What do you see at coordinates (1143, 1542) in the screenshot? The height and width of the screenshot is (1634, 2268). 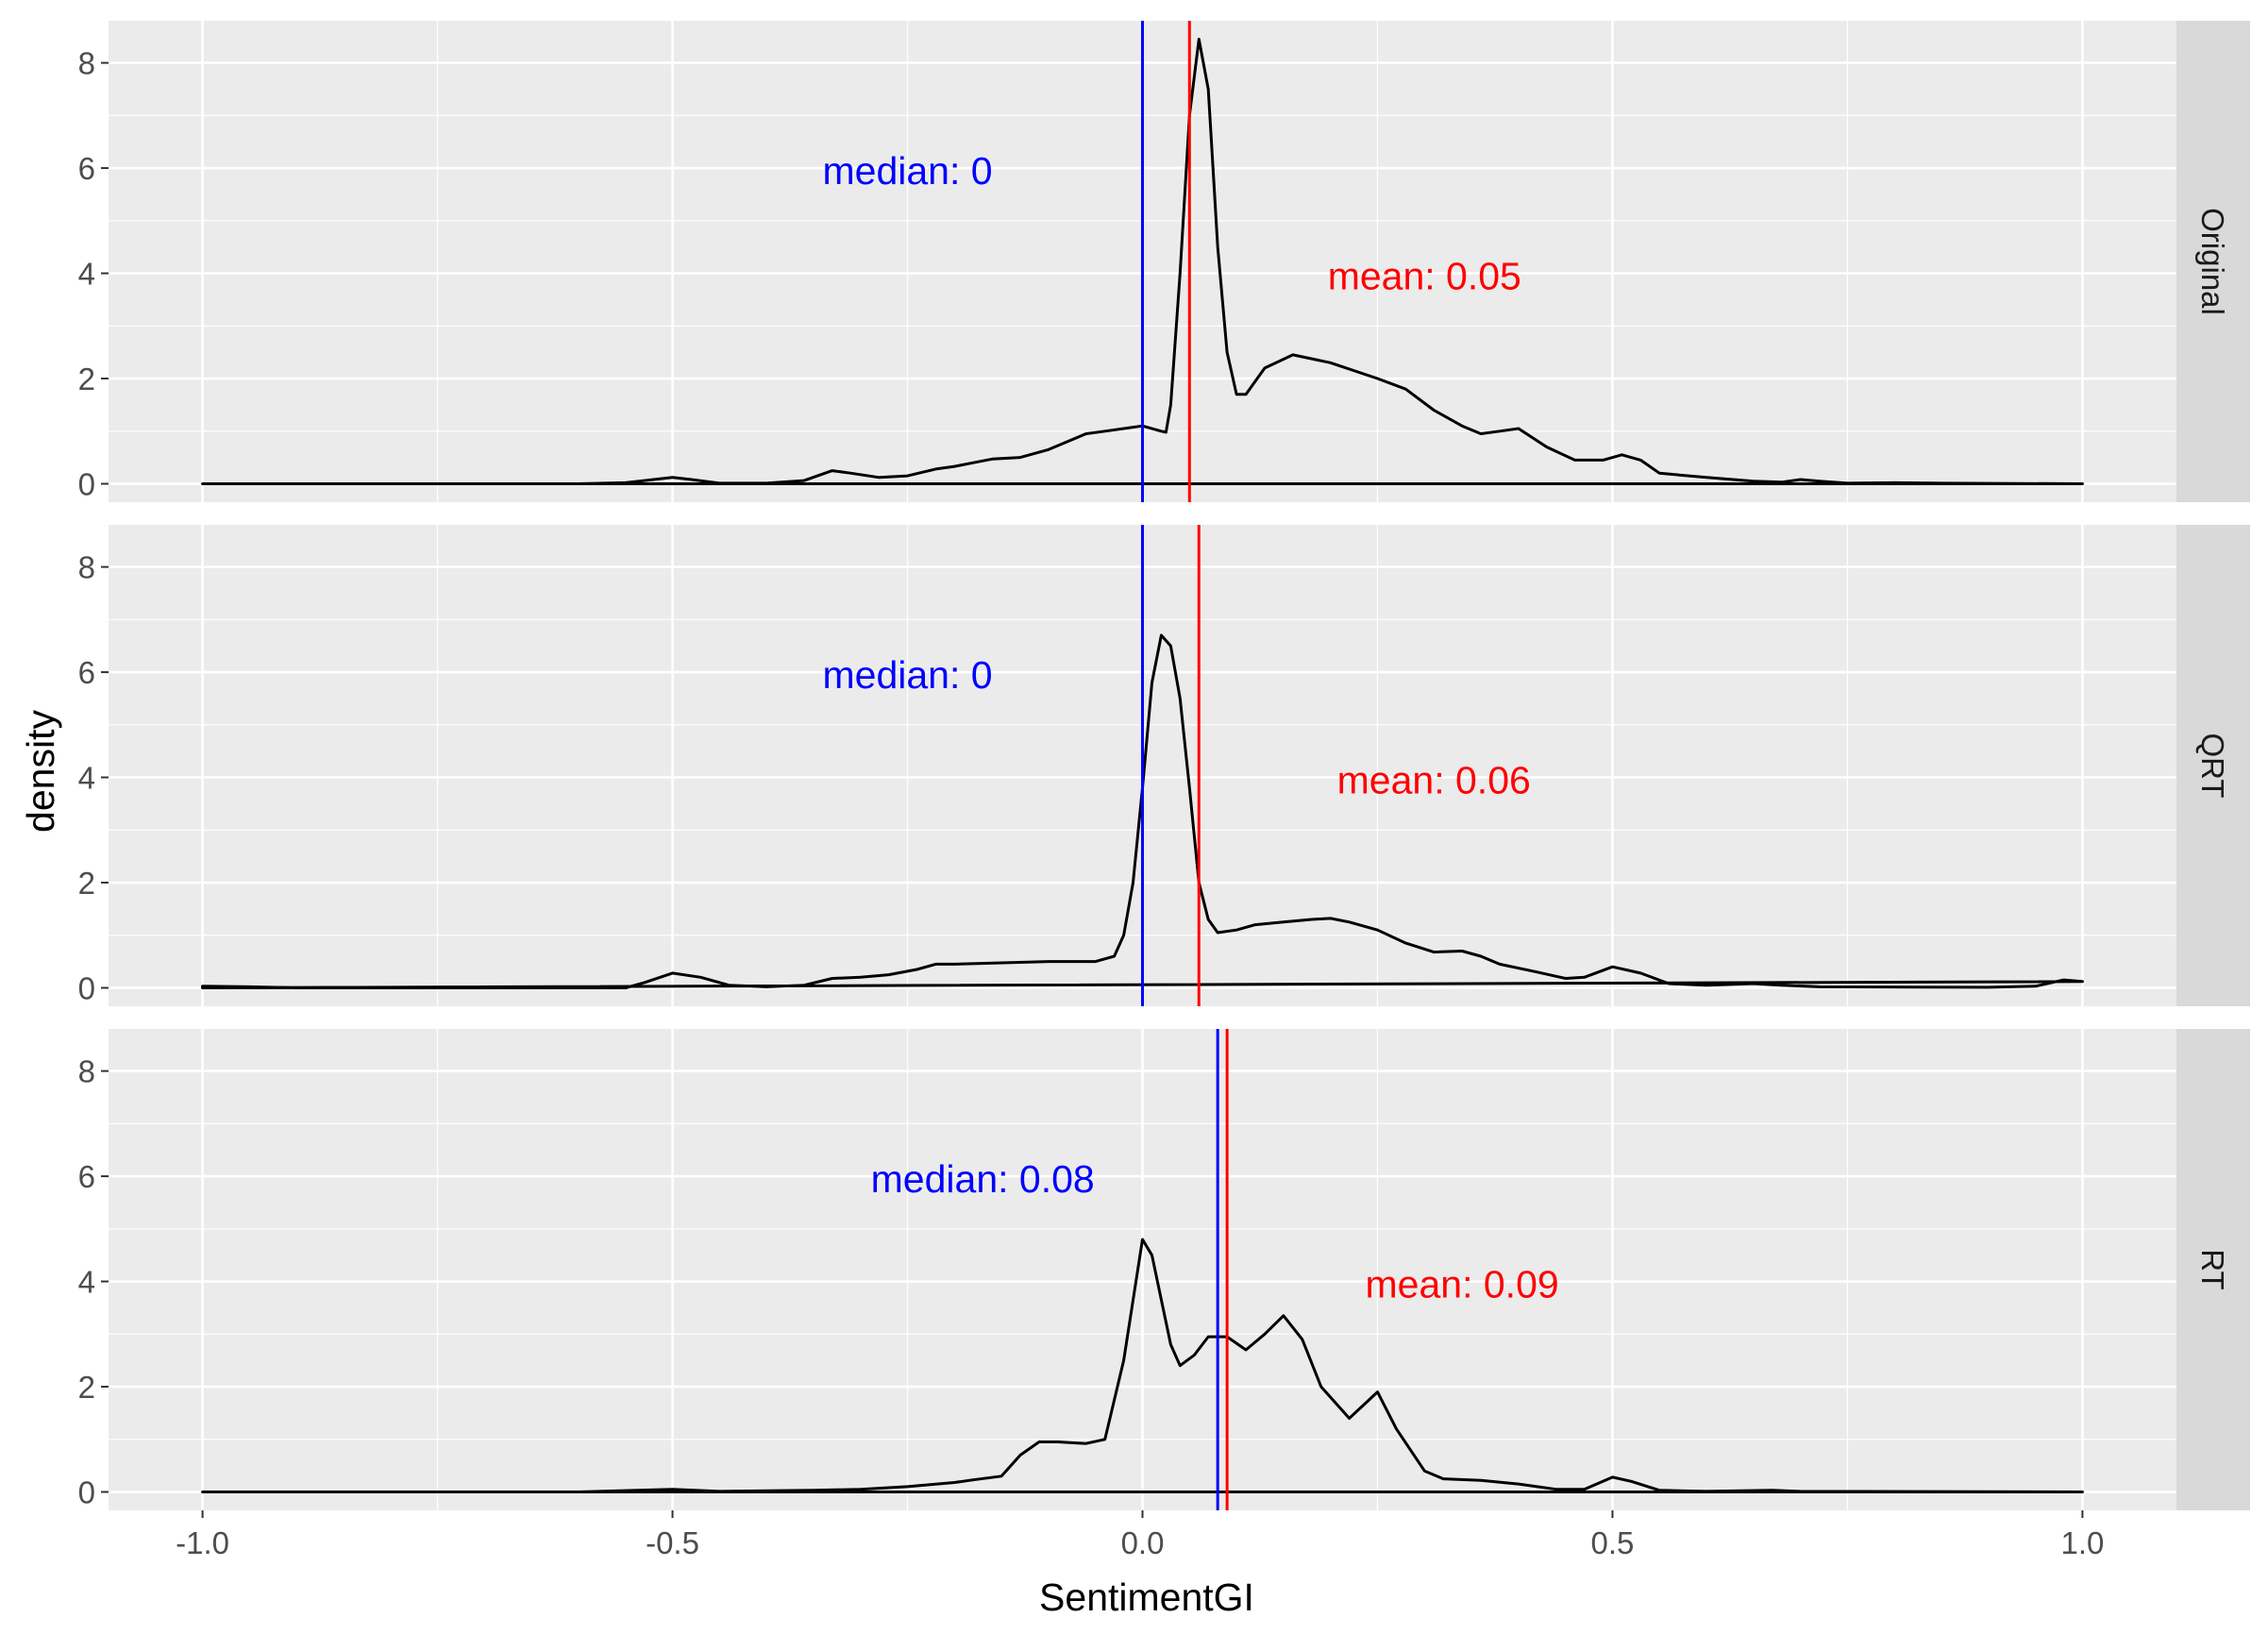 I see `x-tick-label: 0.0` at bounding box center [1143, 1542].